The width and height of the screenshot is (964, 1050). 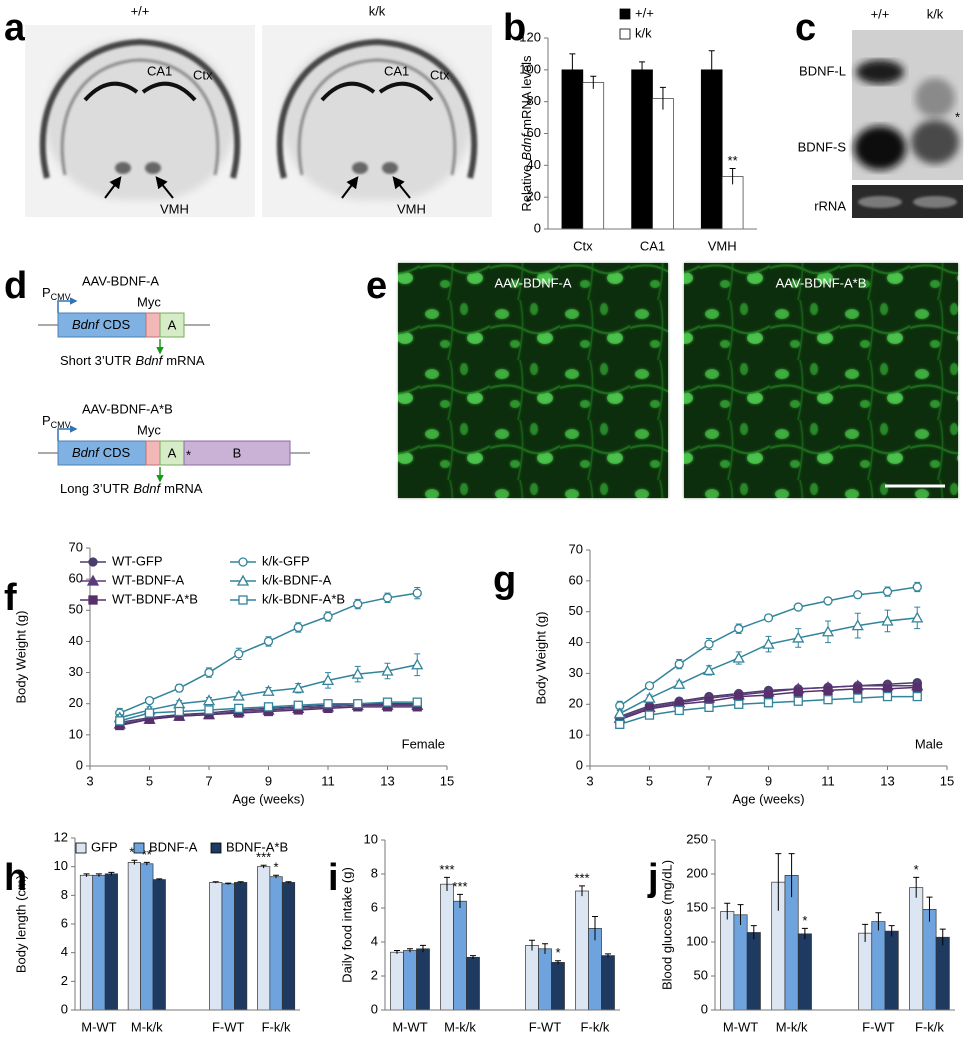 What do you see at coordinates (371, 838) in the screenshot?
I see `y-tick-label: 10` at bounding box center [371, 838].